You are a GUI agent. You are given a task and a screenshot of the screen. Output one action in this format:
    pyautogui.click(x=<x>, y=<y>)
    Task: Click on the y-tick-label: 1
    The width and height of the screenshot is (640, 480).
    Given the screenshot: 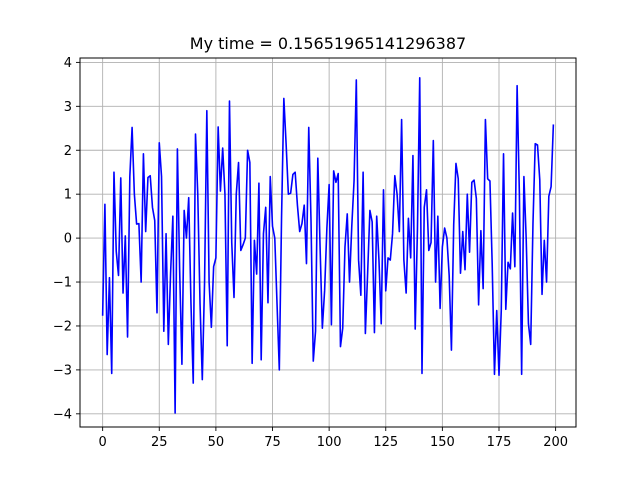 What is the action you would take?
    pyautogui.click(x=68, y=195)
    